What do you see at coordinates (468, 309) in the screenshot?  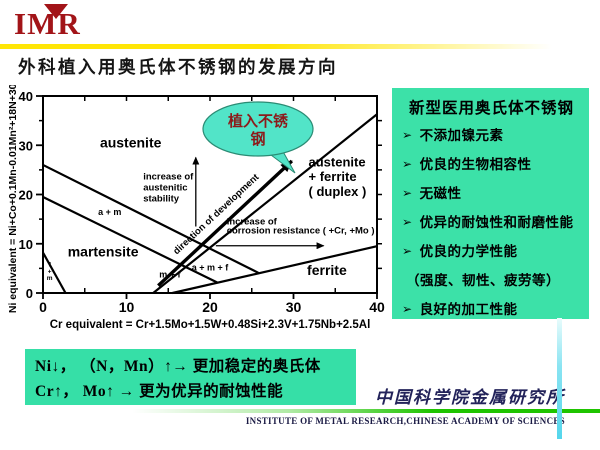 I see `bullet-text: 良好的加工性能` at bounding box center [468, 309].